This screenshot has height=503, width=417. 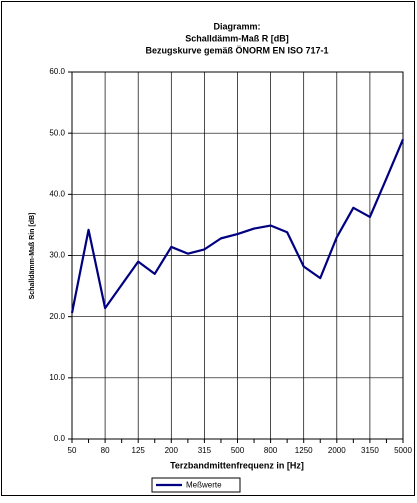 I want to click on y-tick-label: 10.0, so click(x=57, y=377).